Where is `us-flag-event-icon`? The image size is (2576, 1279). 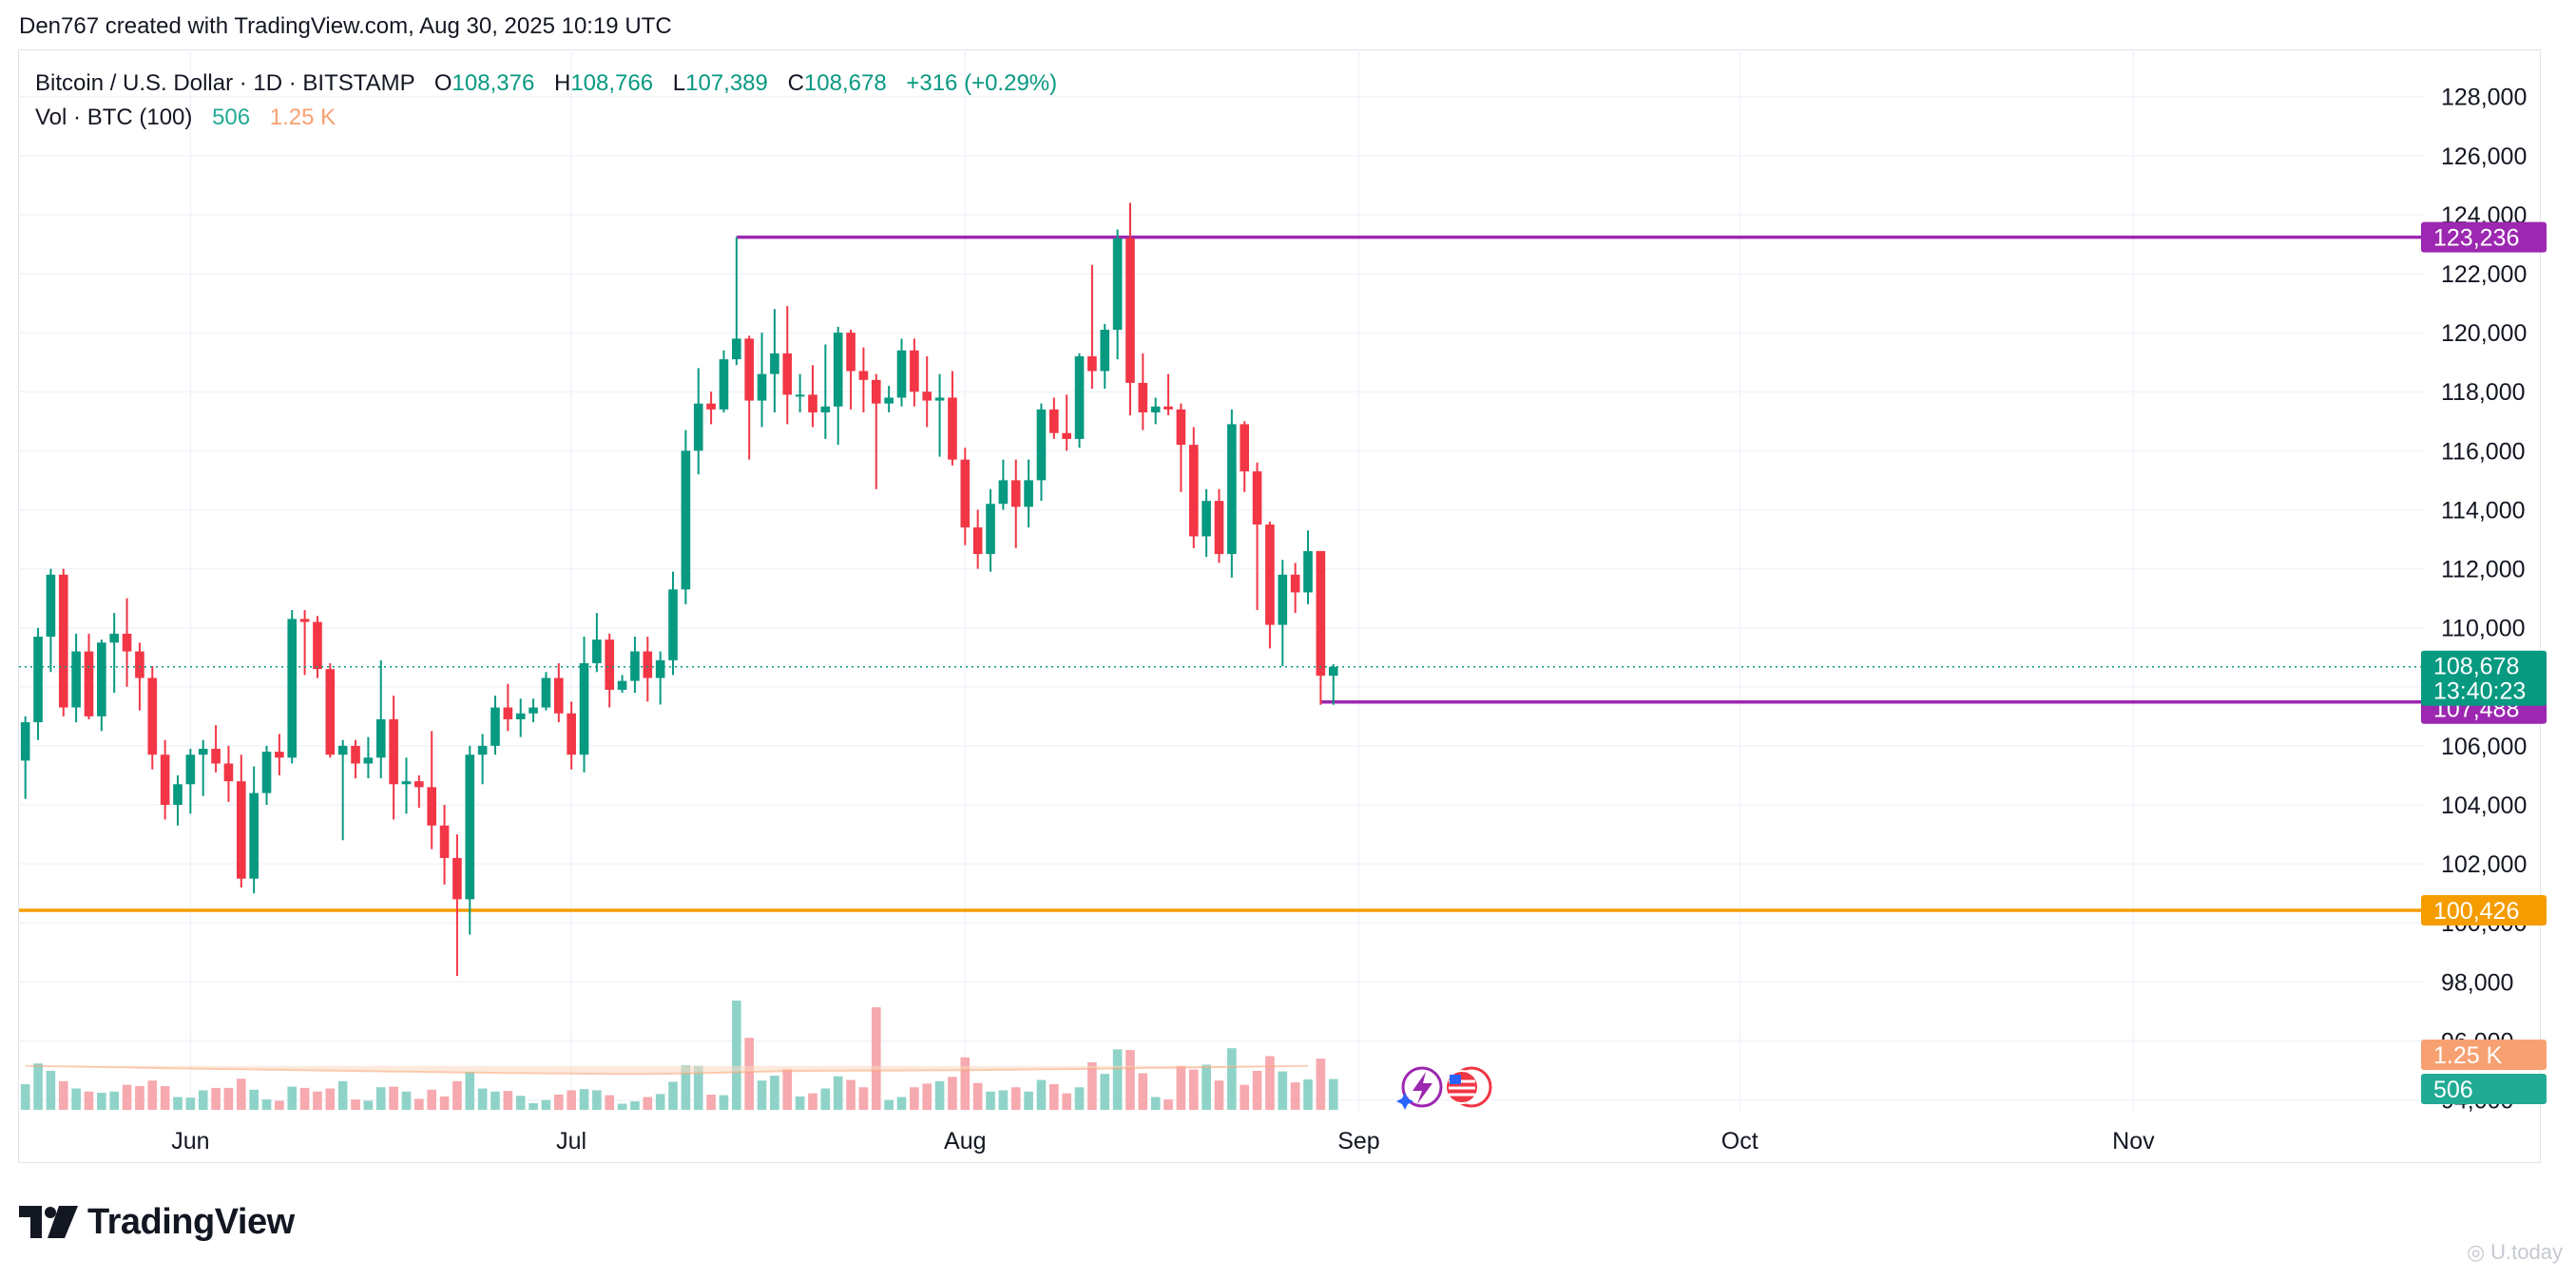
us-flag-event-icon is located at coordinates (1469, 1087).